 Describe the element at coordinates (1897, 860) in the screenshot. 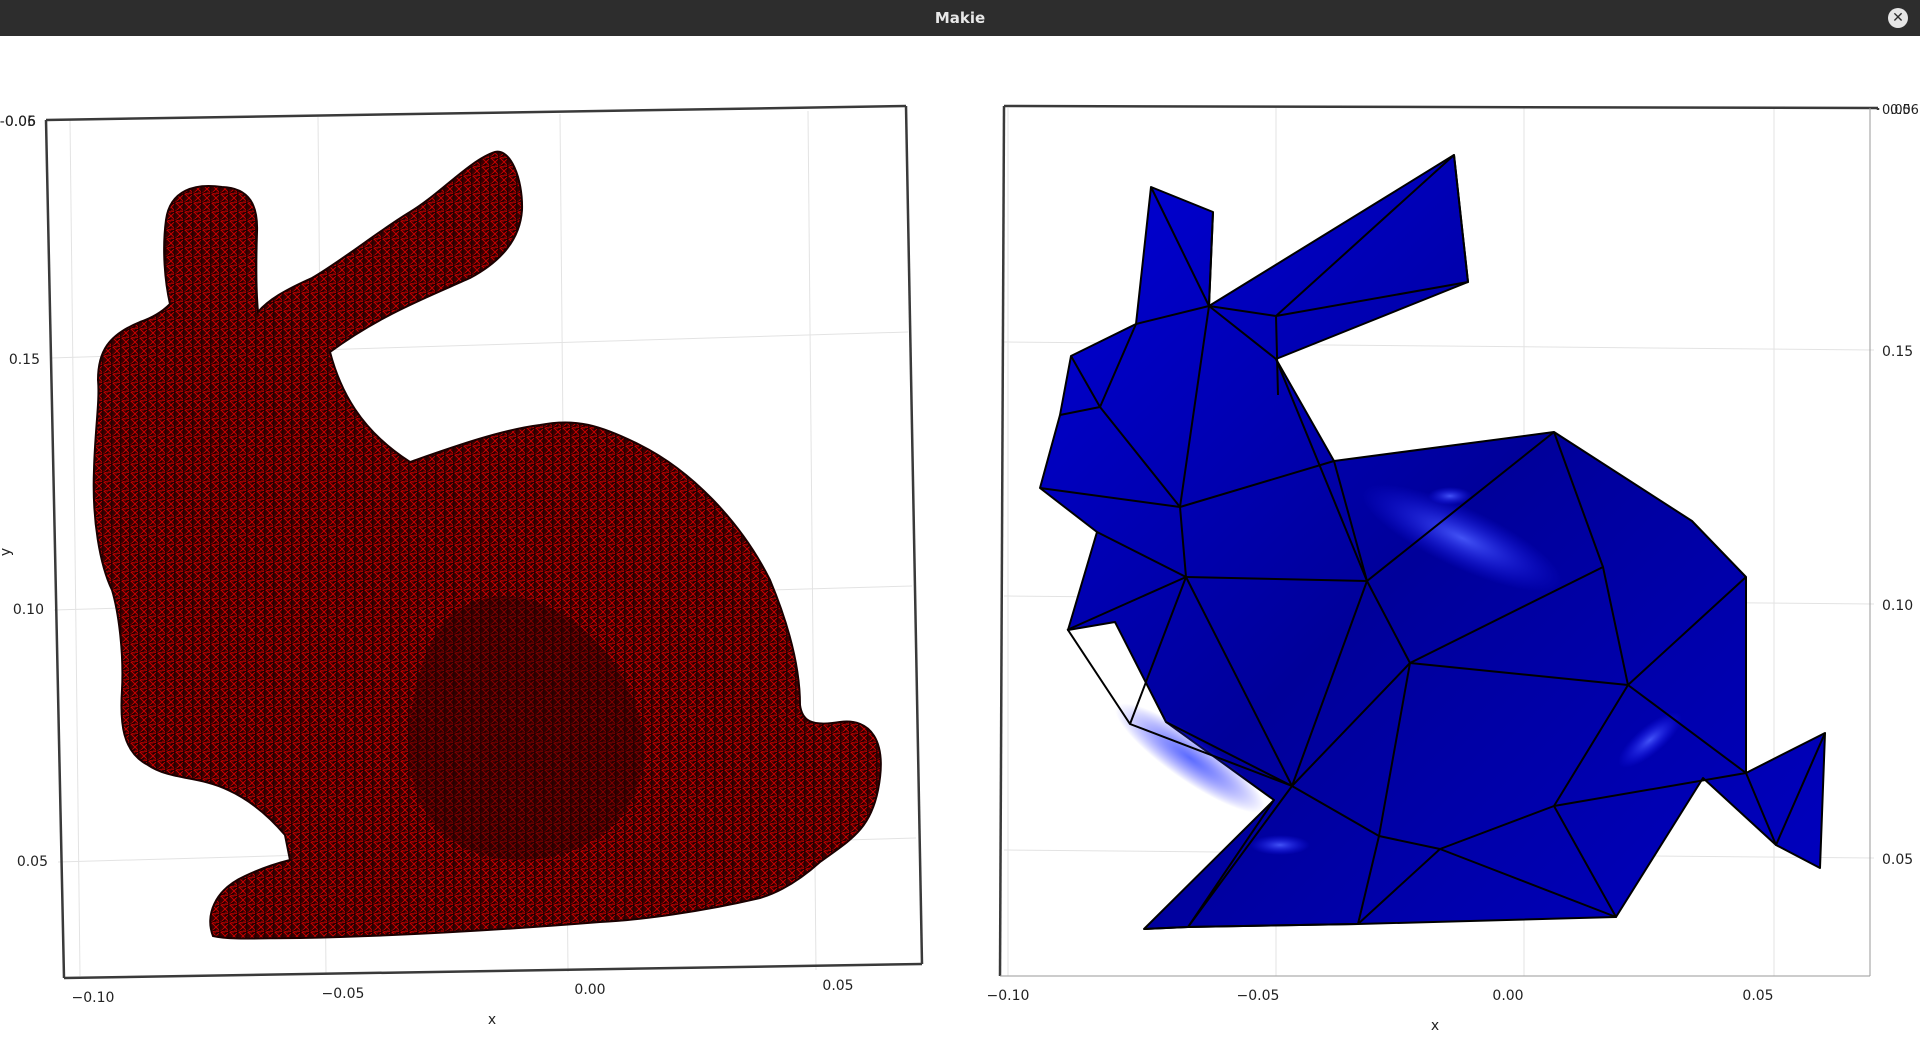

I see `right-y-tick: 0.05` at that location.